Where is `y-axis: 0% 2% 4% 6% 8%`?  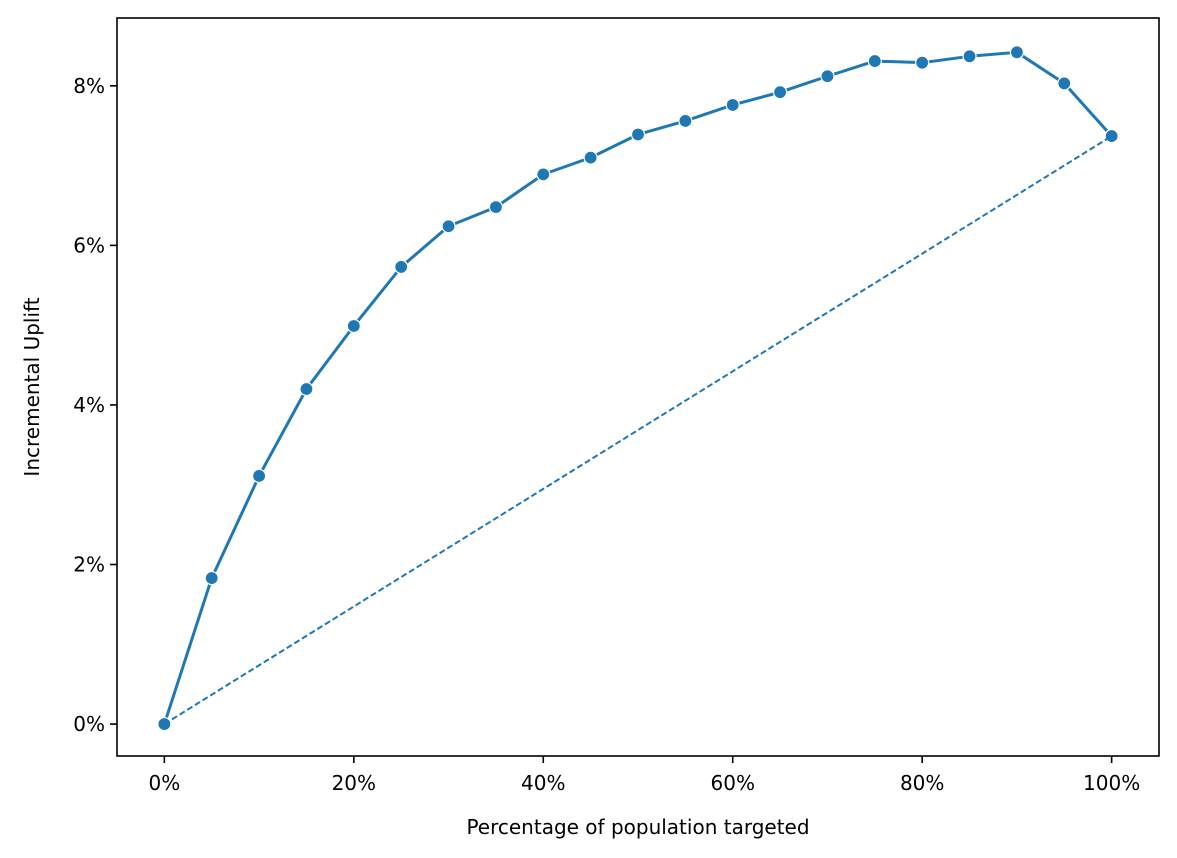
y-axis: 0% 2% 4% 6% 8% is located at coordinates (95, 405).